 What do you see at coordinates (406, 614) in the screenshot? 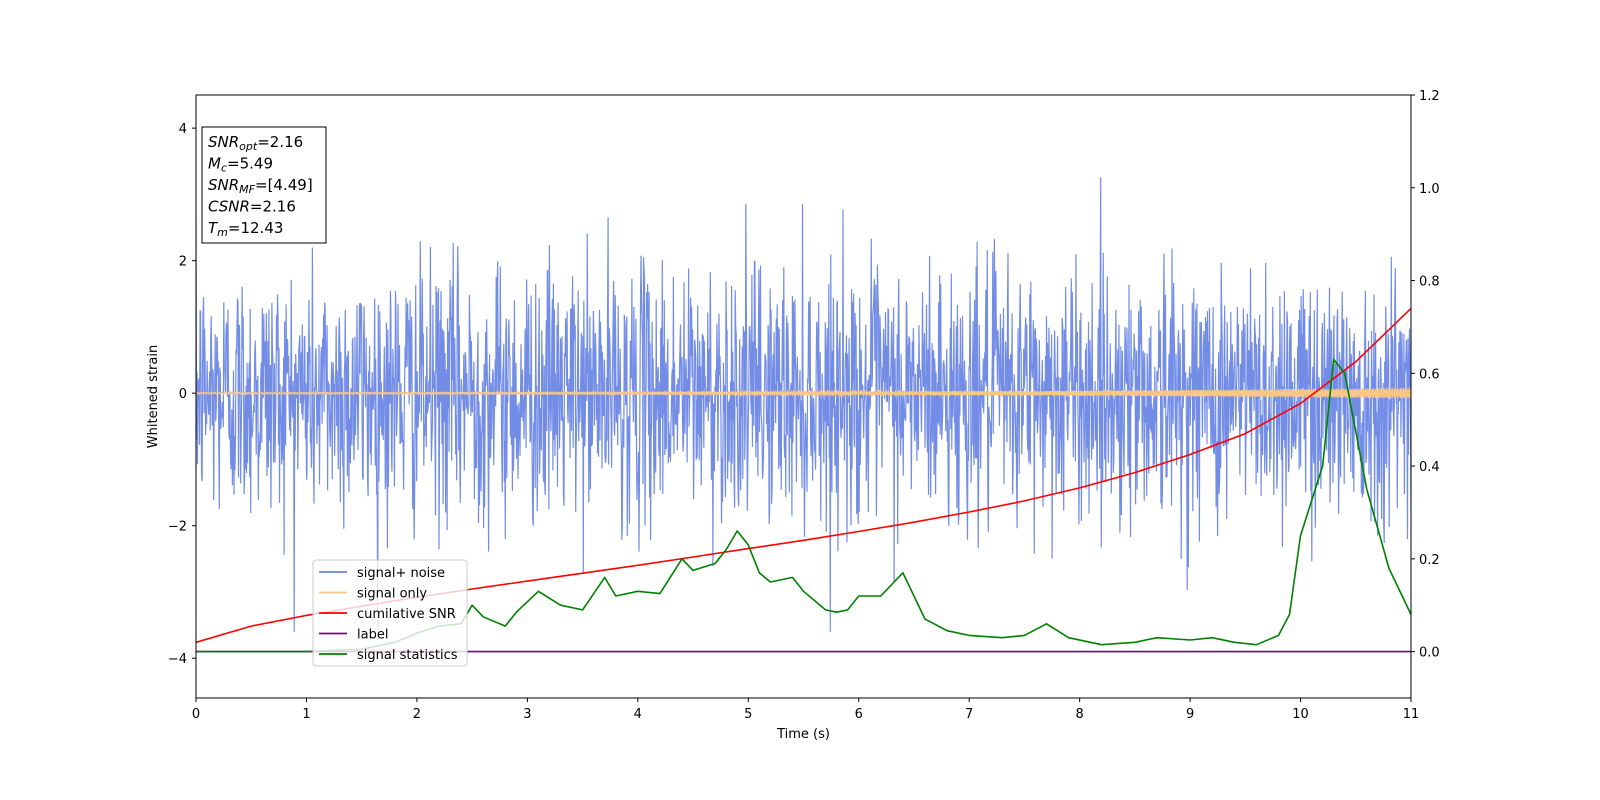
I see `legend-entry: cumilative SNR` at bounding box center [406, 614].